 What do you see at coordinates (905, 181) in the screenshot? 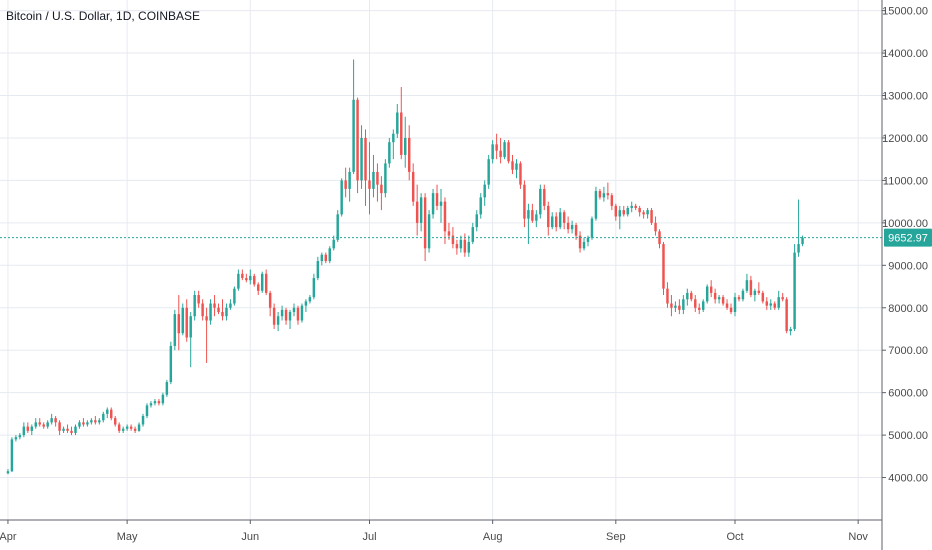
I see `y-tick-label: 11000.00` at bounding box center [905, 181].